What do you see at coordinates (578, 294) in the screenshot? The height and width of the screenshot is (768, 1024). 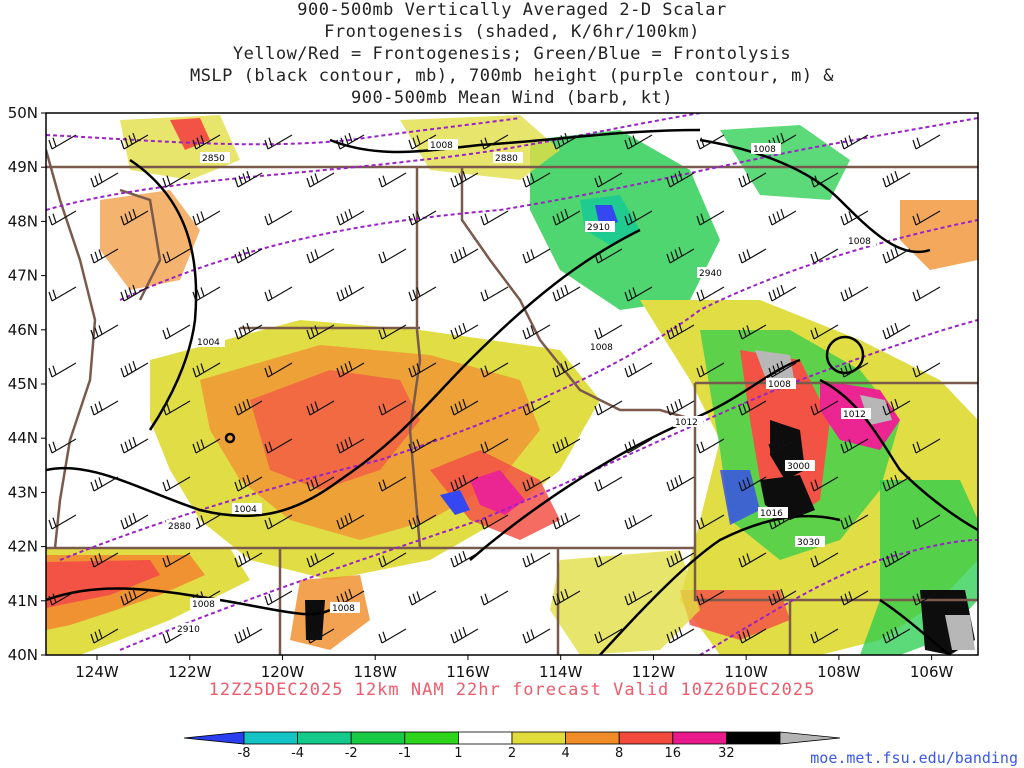 I see `id-mt-border` at bounding box center [578, 294].